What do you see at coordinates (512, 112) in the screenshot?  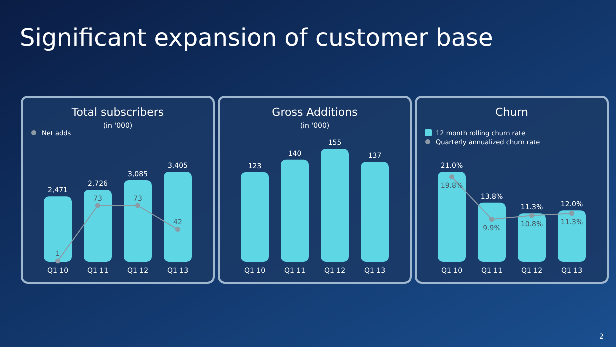 I see `chart-title: Churn` at bounding box center [512, 112].